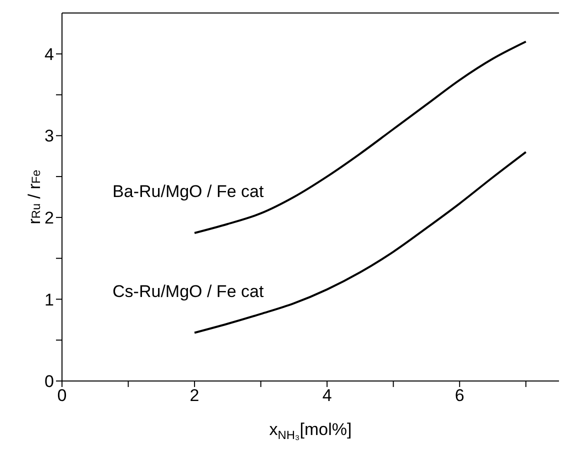  Describe the element at coordinates (188, 291) in the screenshot. I see `series-label: Cs-Ru/MgO / Fe cat` at that location.